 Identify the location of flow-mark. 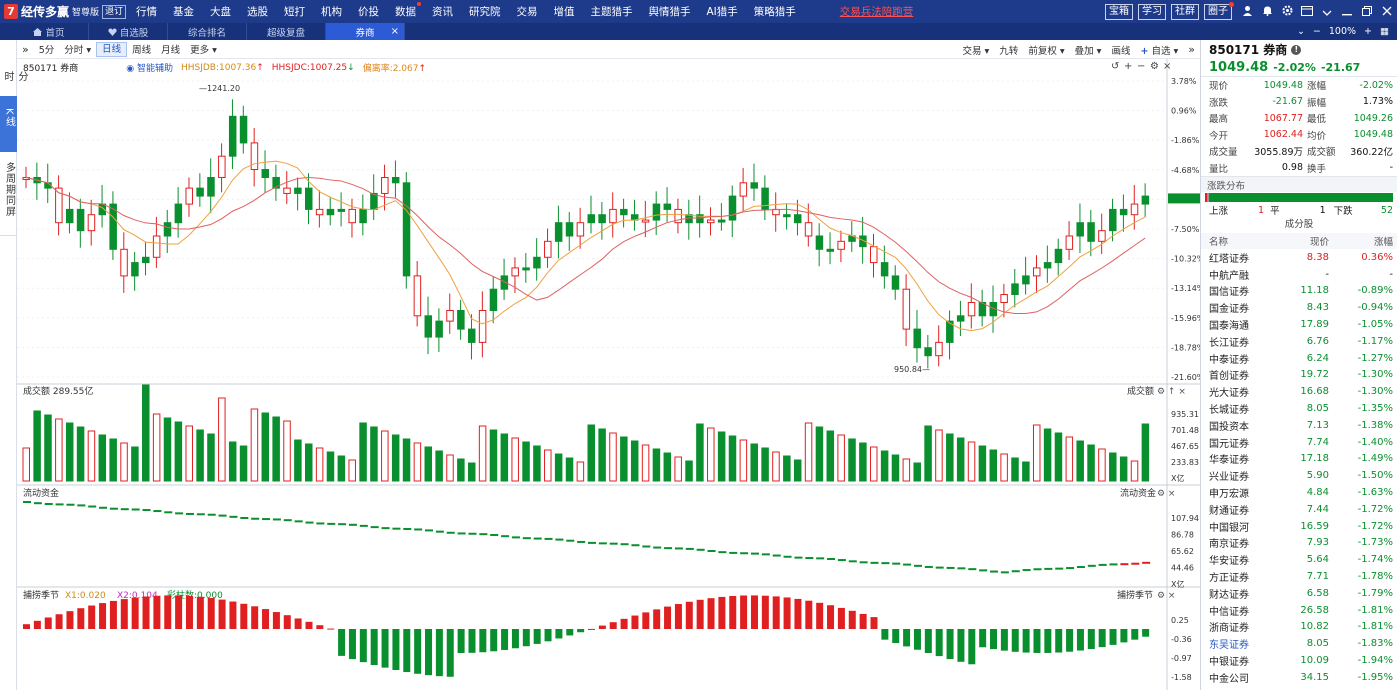
(559, 539).